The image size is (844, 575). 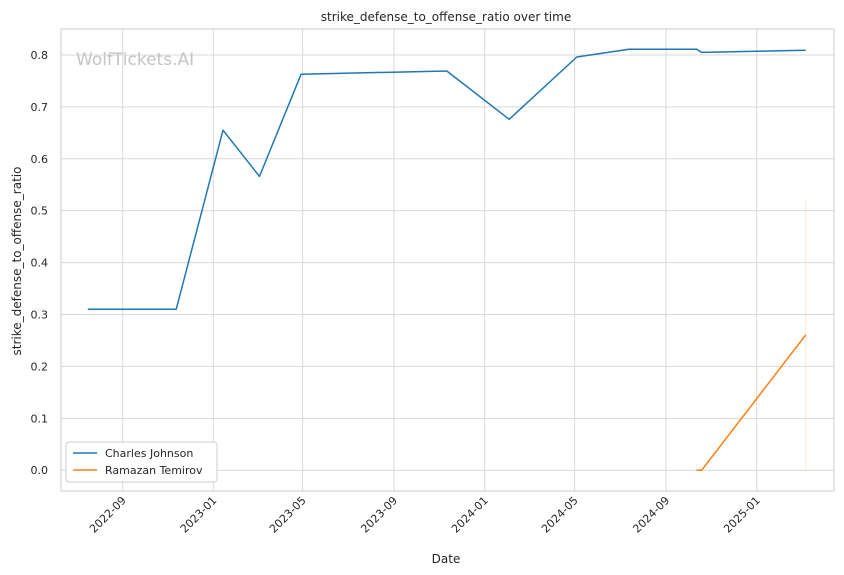 I want to click on legend-label-charles-johnson: Charles Johnson, so click(x=149, y=453).